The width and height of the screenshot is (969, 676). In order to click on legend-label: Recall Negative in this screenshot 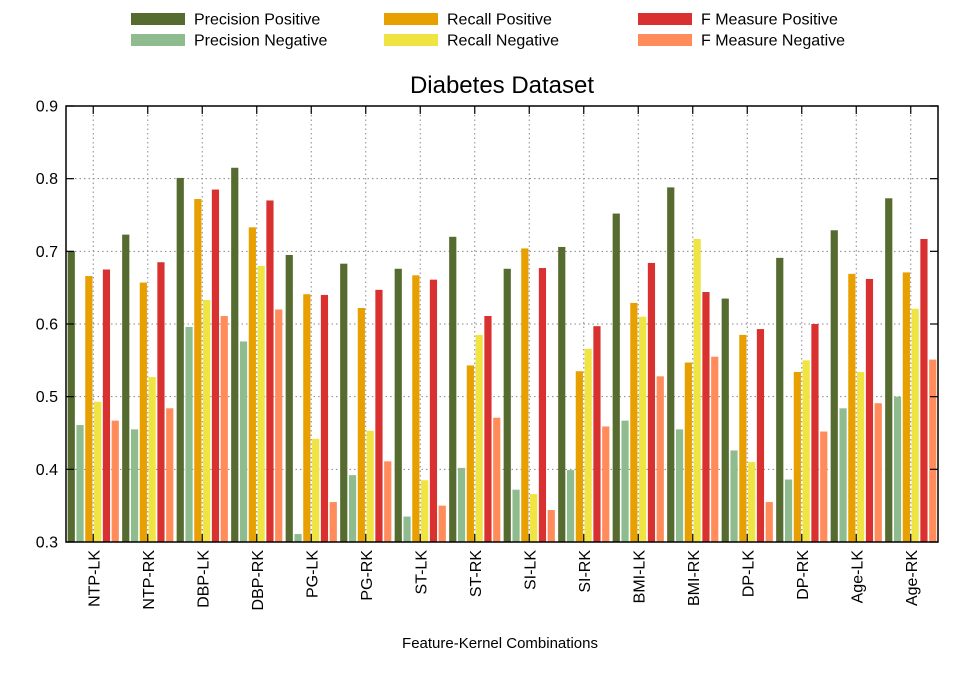, I will do `click(503, 41)`.